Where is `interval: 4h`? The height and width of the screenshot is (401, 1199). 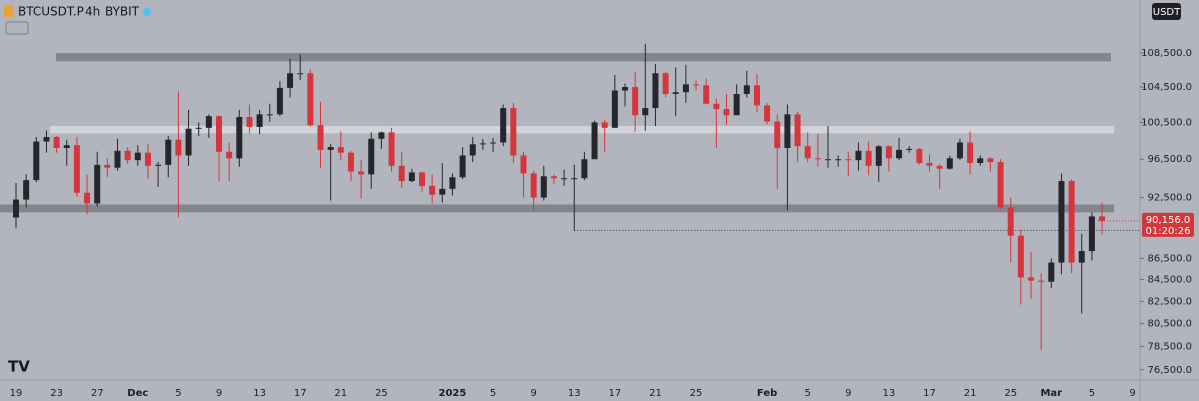 interval: 4h is located at coordinates (92, 12).